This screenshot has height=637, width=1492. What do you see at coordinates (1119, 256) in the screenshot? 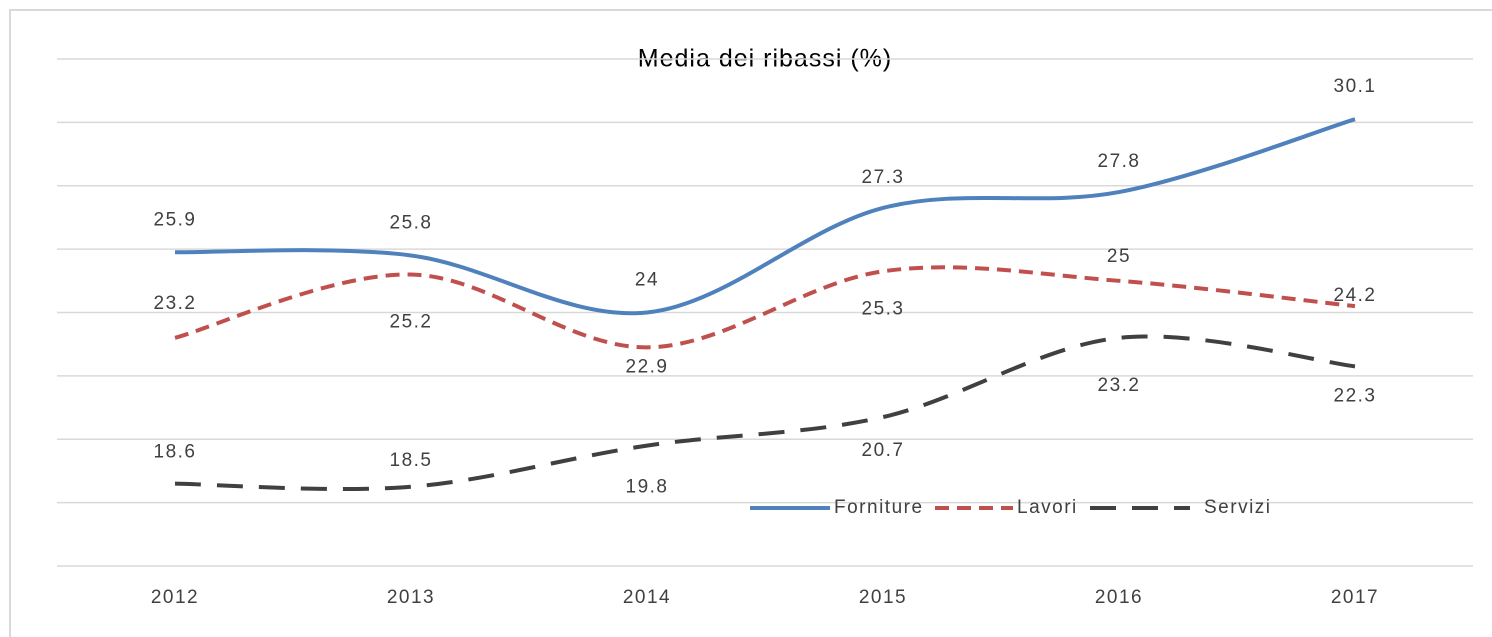
I see `data-label: 25` at bounding box center [1119, 256].